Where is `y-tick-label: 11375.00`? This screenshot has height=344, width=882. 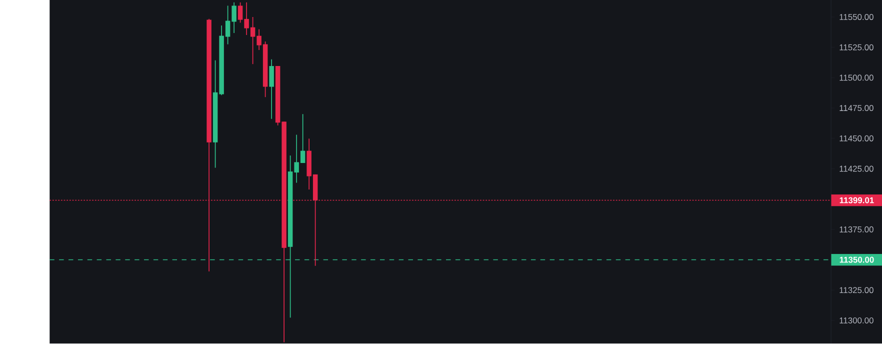 y-tick-label: 11375.00 is located at coordinates (857, 229).